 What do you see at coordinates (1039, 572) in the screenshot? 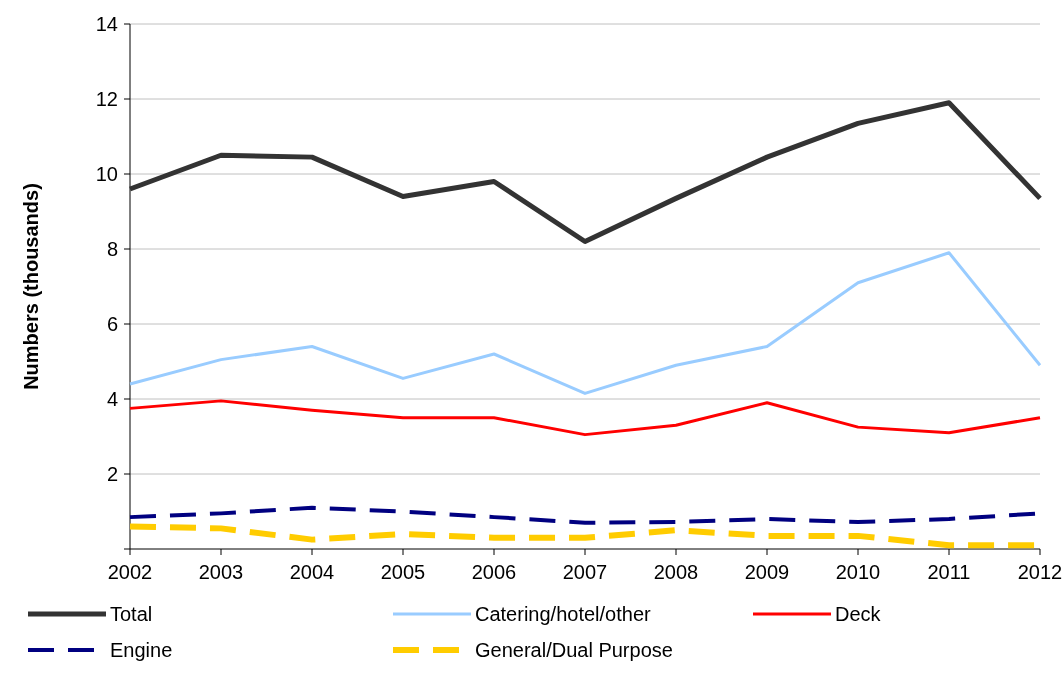
I see `x-tick-label: 2012` at bounding box center [1039, 572].